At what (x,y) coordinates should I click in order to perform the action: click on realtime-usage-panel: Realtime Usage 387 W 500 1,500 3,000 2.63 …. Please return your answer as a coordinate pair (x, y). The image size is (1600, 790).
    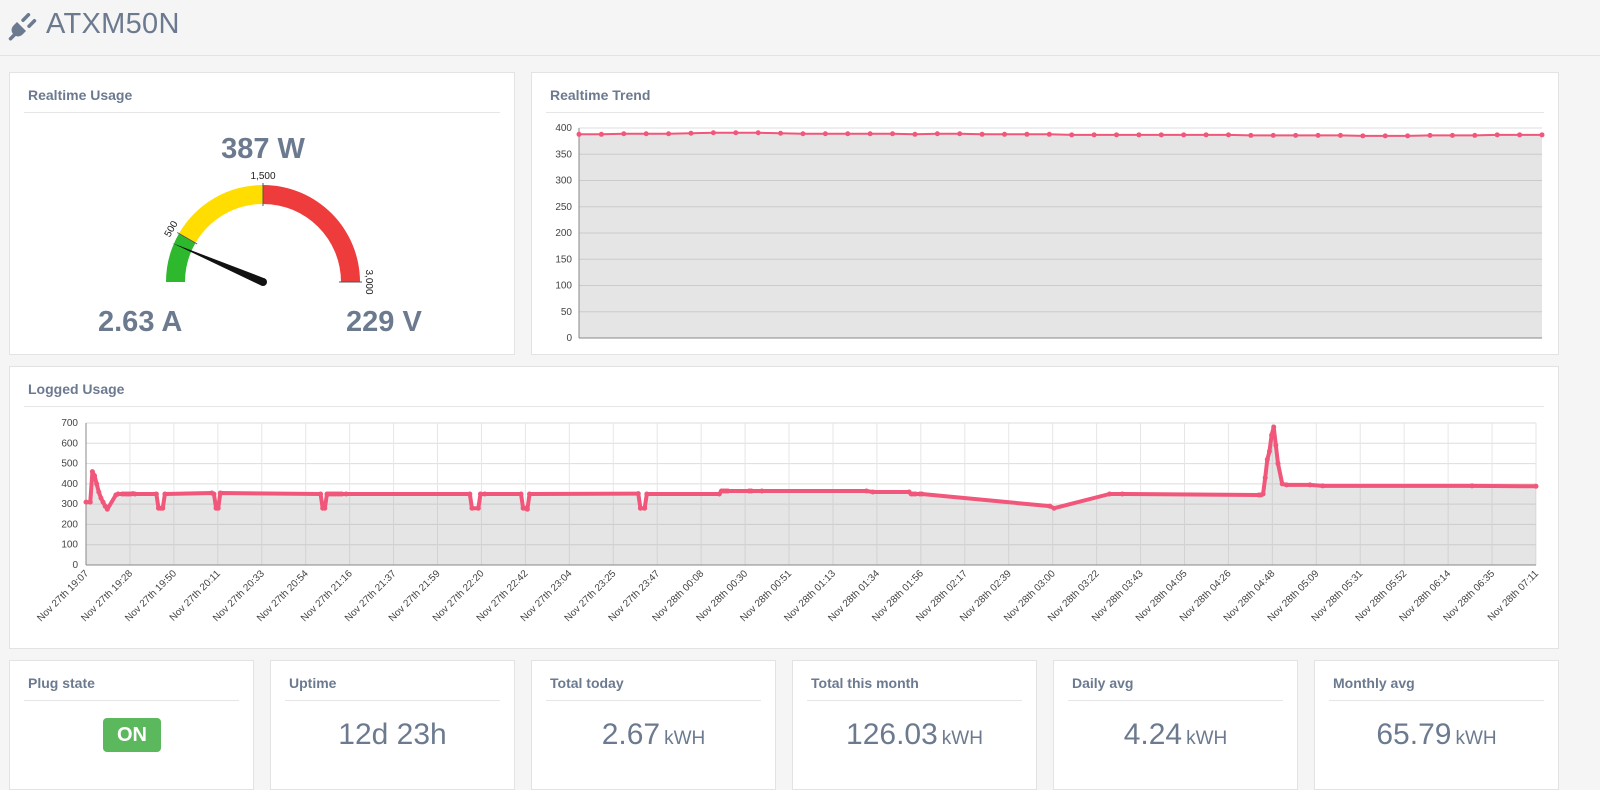
    Looking at the image, I should click on (262, 213).